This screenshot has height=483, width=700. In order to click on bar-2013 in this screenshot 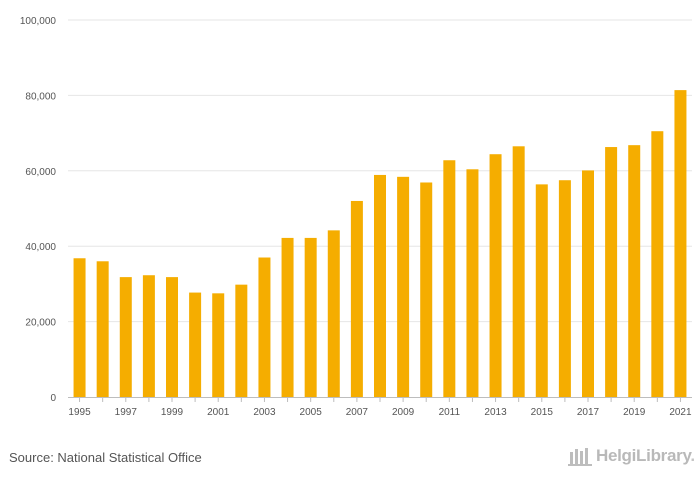, I will do `click(495, 275)`.